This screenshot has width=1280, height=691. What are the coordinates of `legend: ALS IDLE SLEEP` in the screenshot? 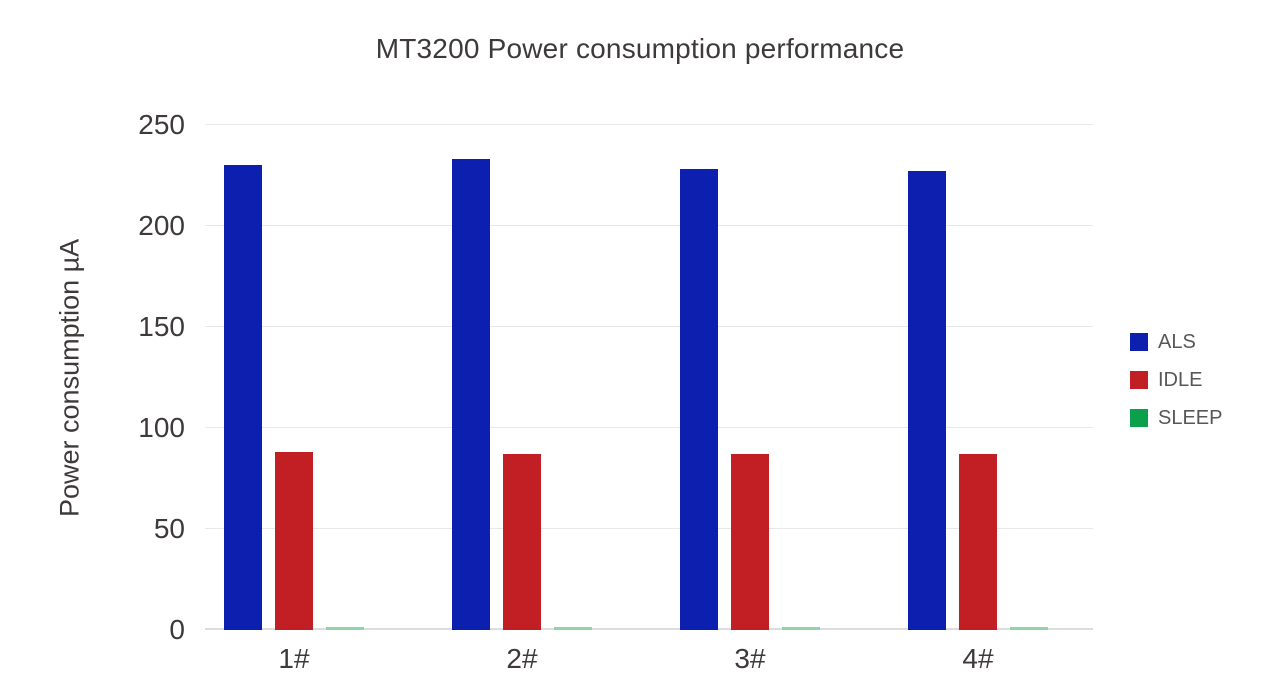 It's located at (1176, 388).